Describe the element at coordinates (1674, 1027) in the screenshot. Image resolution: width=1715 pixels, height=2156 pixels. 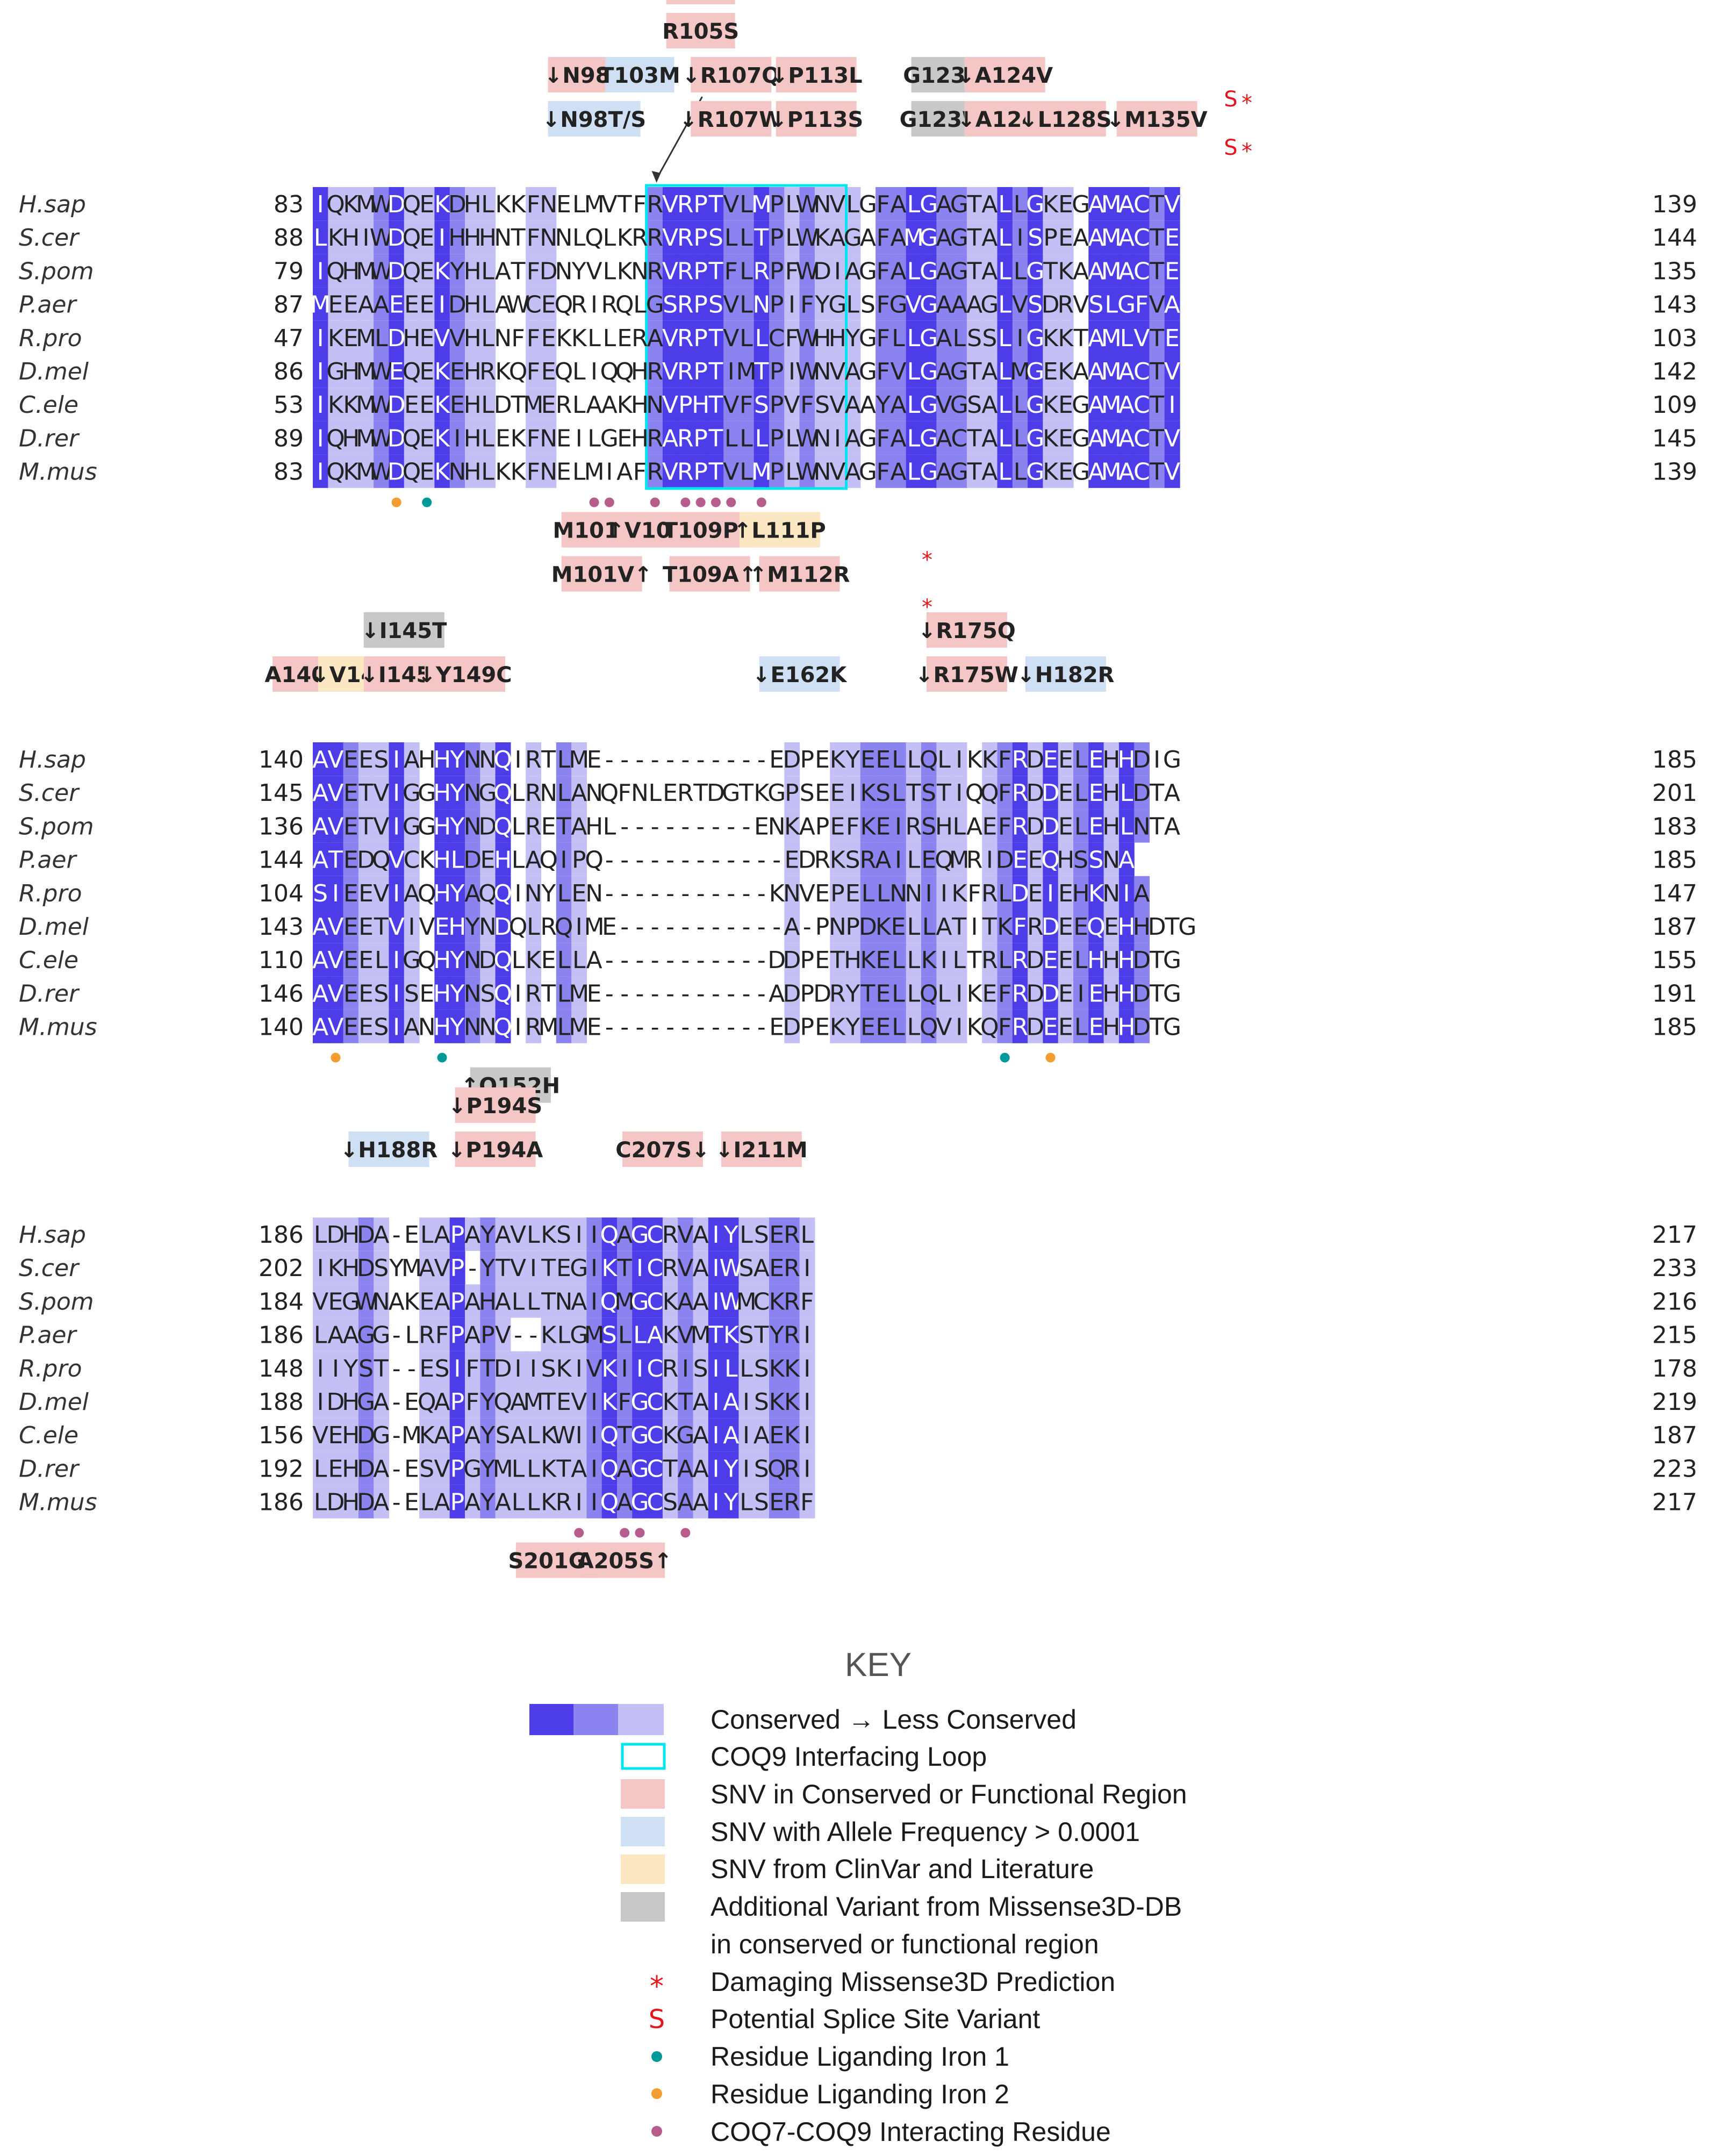
I see `end-position: 185` at that location.